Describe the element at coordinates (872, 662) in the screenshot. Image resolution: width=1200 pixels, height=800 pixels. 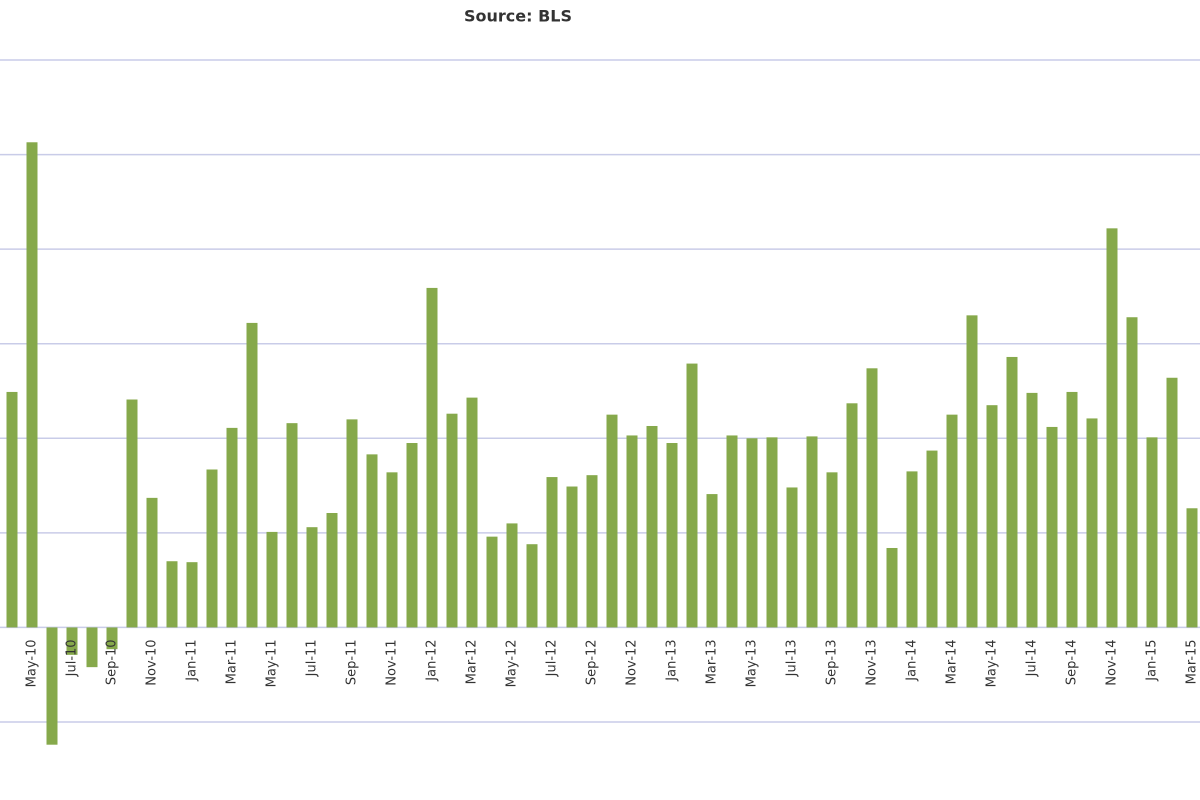
I see `x-tick-label: Nov-13` at that location.